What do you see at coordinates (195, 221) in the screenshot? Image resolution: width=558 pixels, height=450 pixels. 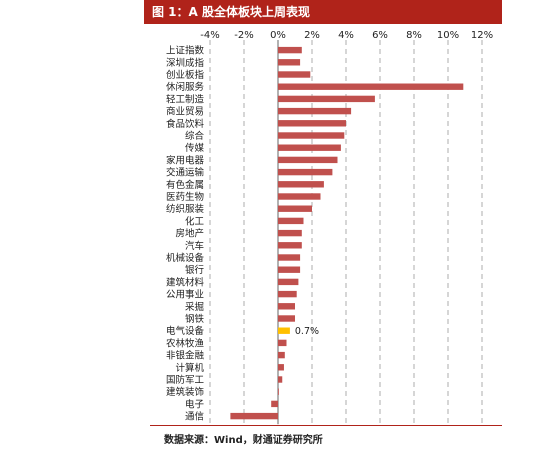 I see `category-label: 化工` at bounding box center [195, 221].